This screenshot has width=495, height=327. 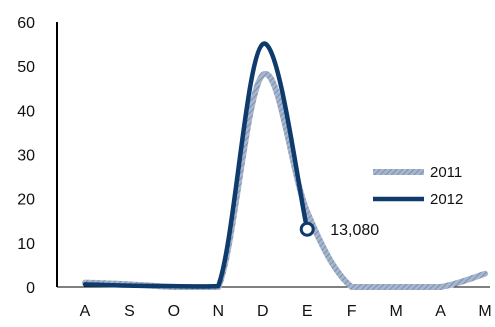 I want to click on x-tick-label: D, so click(x=263, y=311).